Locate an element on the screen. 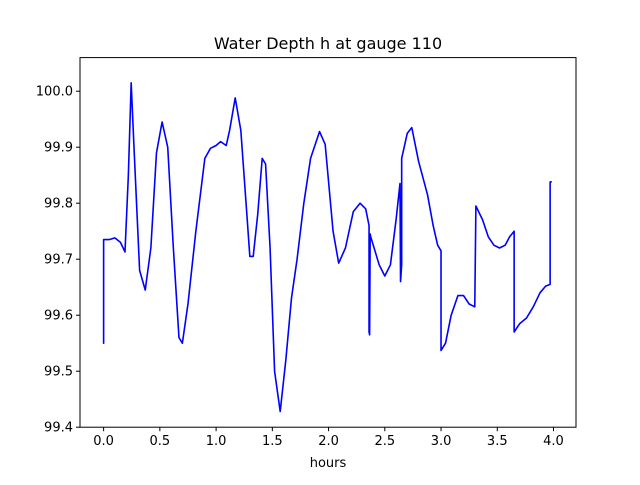 Image resolution: width=640 pixels, height=485 pixels. x-tick-label: 3.5 is located at coordinates (497, 441).